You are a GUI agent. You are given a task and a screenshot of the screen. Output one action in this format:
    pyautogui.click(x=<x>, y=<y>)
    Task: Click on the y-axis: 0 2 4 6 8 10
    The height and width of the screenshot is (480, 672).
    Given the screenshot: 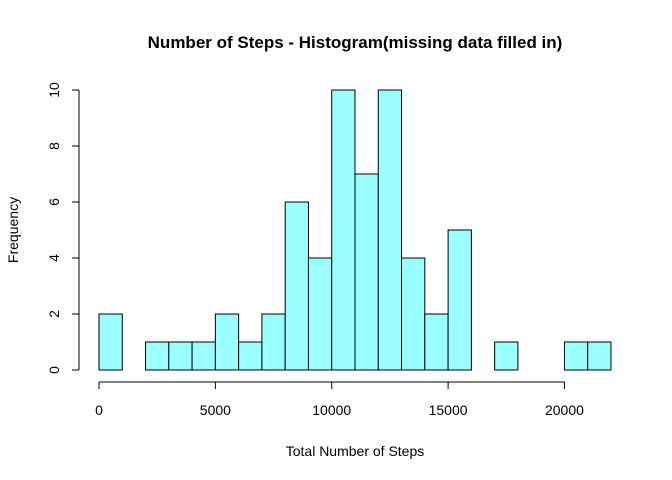 What is the action you would take?
    pyautogui.click(x=63, y=228)
    